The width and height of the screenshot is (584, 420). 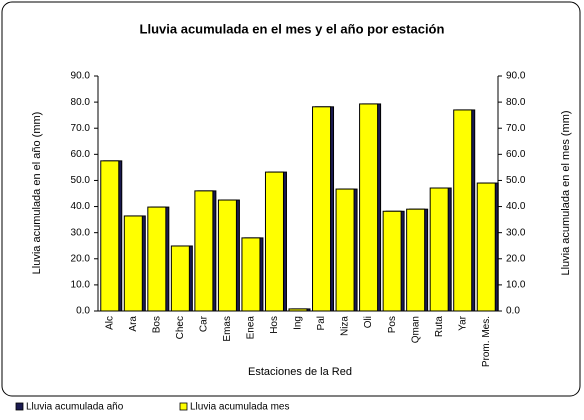 What do you see at coordinates (415, 329) in the screenshot?
I see `x-tick-label: Qman` at bounding box center [415, 329].